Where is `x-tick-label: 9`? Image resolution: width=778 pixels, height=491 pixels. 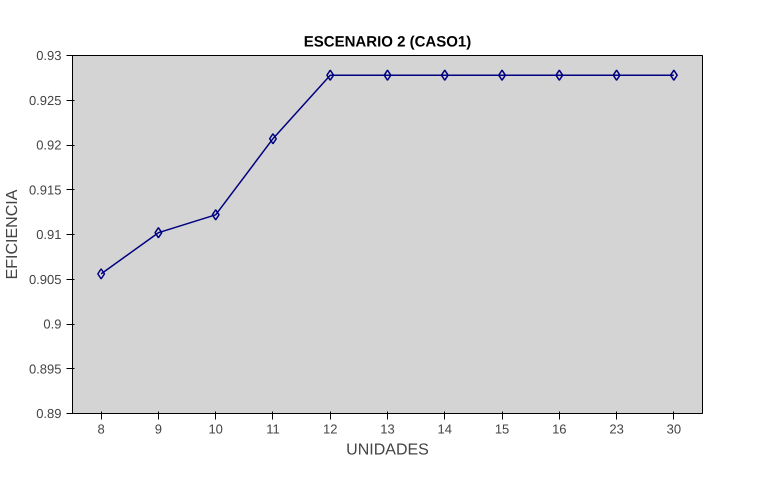 x-tick-label: 9 is located at coordinates (158, 429).